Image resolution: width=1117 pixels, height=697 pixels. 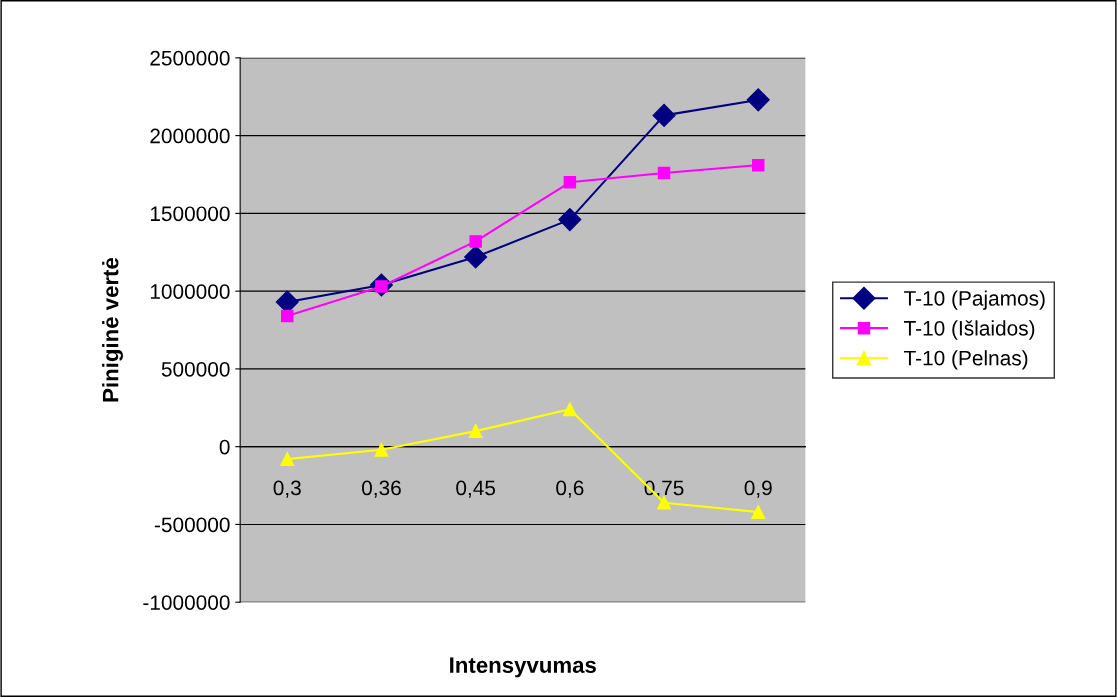 What do you see at coordinates (112, 329) in the screenshot?
I see `y-axis-title: Piniginė vertė` at bounding box center [112, 329].